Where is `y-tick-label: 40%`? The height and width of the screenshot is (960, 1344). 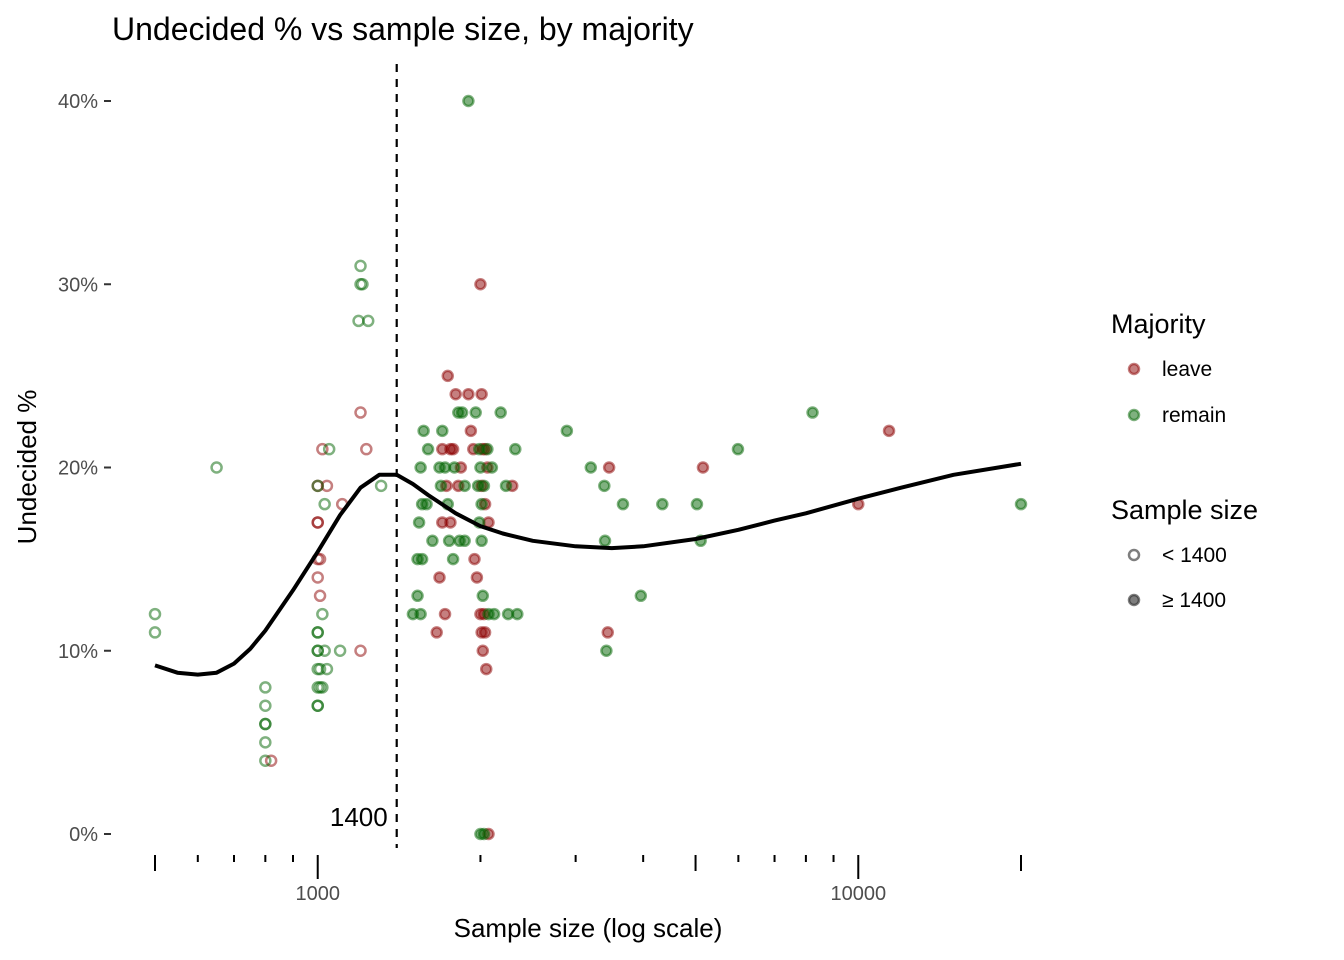 y-tick-label: 40% is located at coordinates (78, 102).